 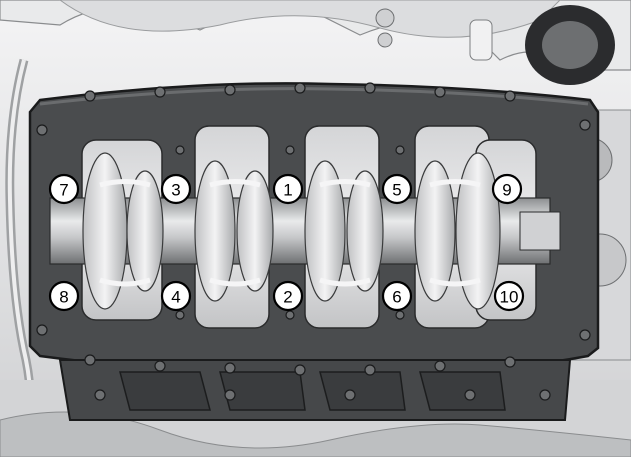 I want to click on callout-bolt-10: 10, so click(x=509, y=296).